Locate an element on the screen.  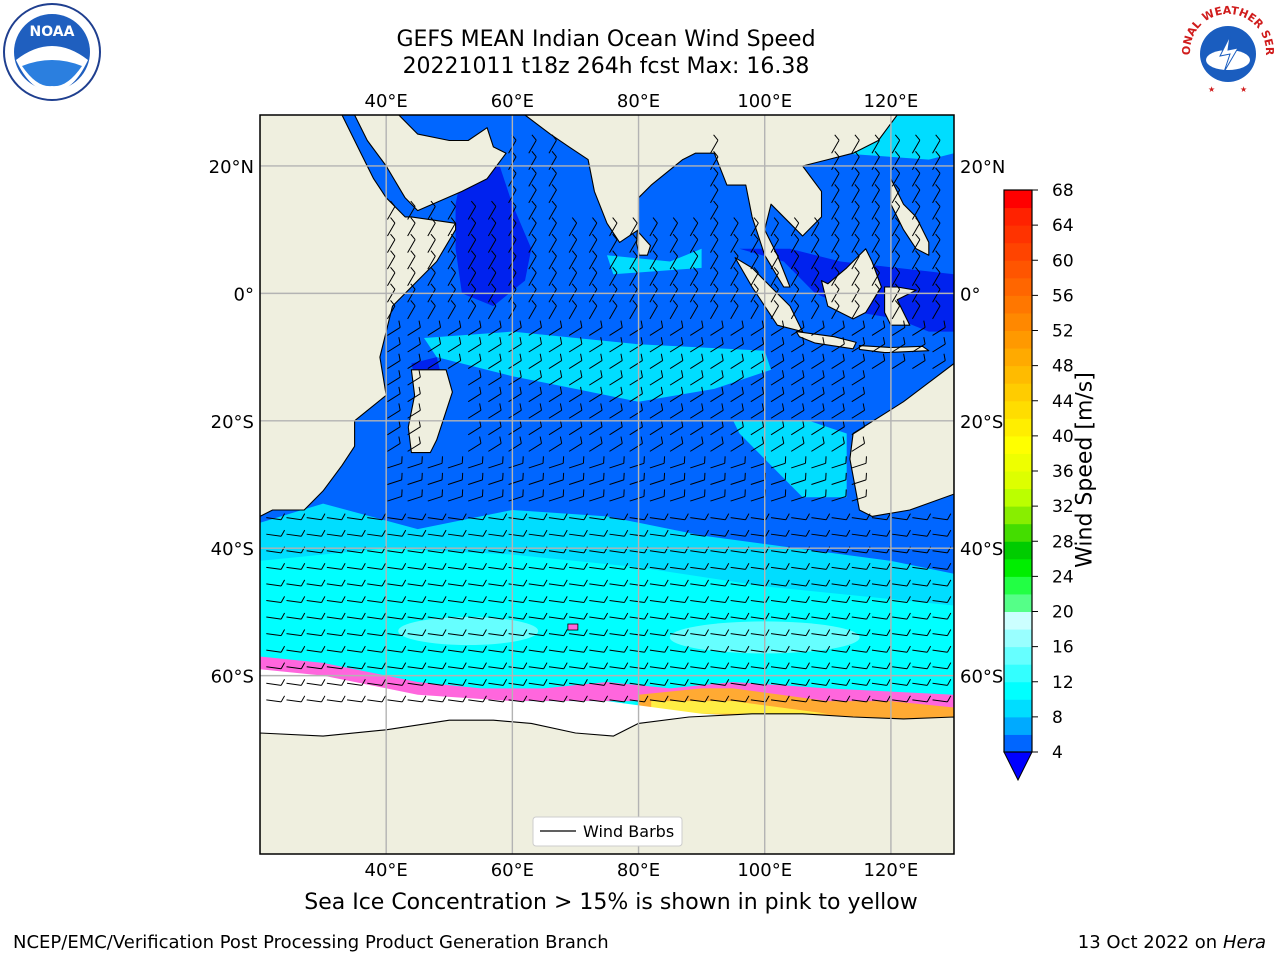
lat-tick-left: 20°N is located at coordinates (231, 167).